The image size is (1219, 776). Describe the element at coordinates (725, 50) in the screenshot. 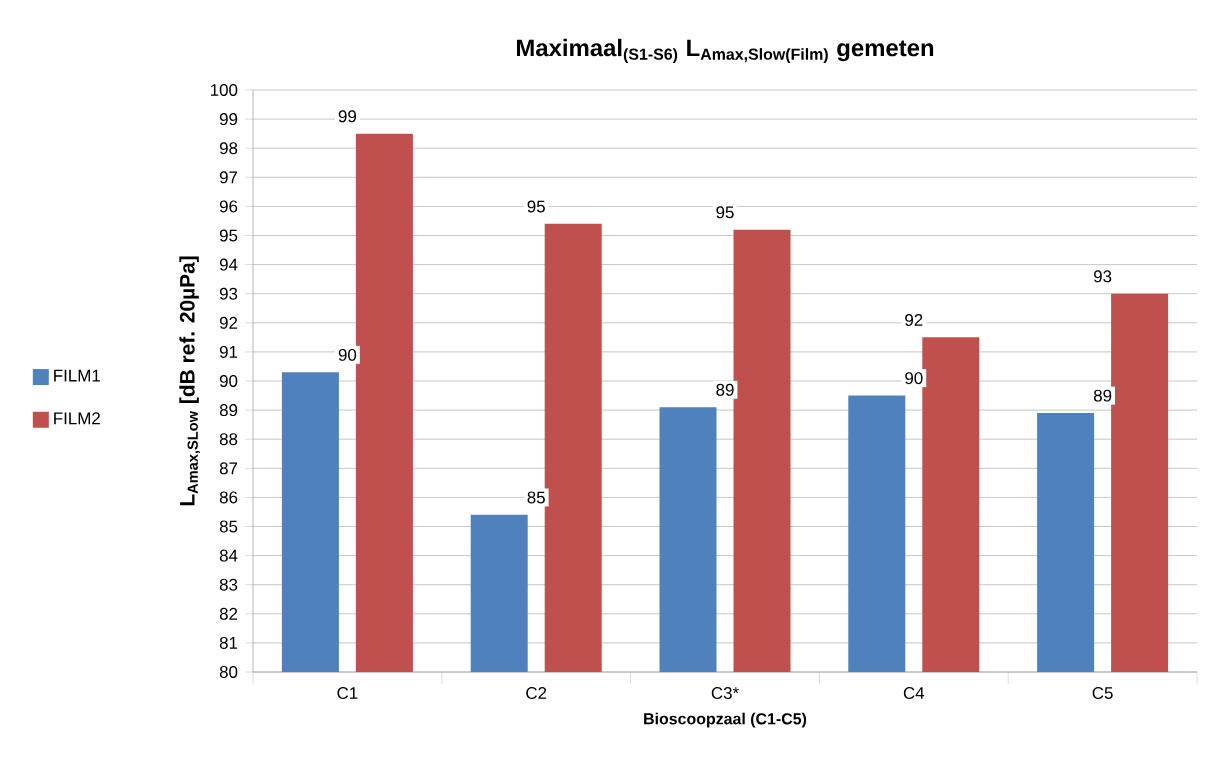

I see `chart-title: $\textbf{Maximaal}_{\textbf{(S1-S6)}}\ \textbf{L}_{\textbf{Amax,Slow(Film)}}\ \textbf{gemeten}$` at that location.